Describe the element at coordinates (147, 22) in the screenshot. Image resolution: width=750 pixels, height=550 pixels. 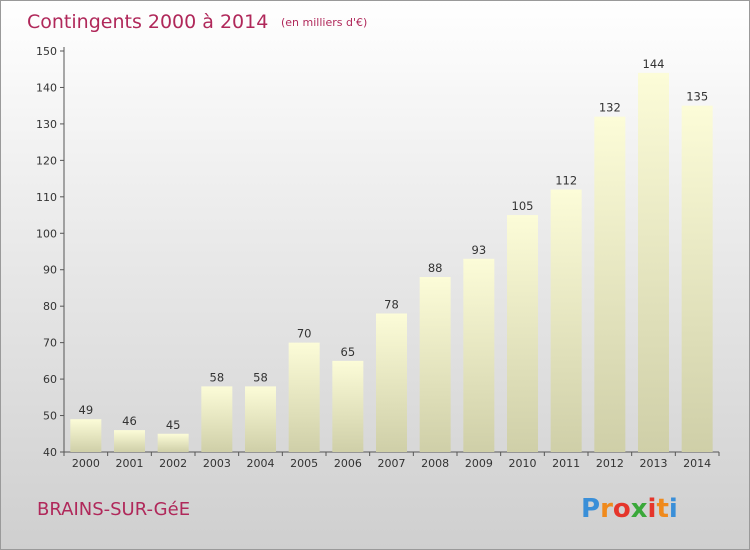
I see `chart-title: Contingents 2000 à 2014` at that location.